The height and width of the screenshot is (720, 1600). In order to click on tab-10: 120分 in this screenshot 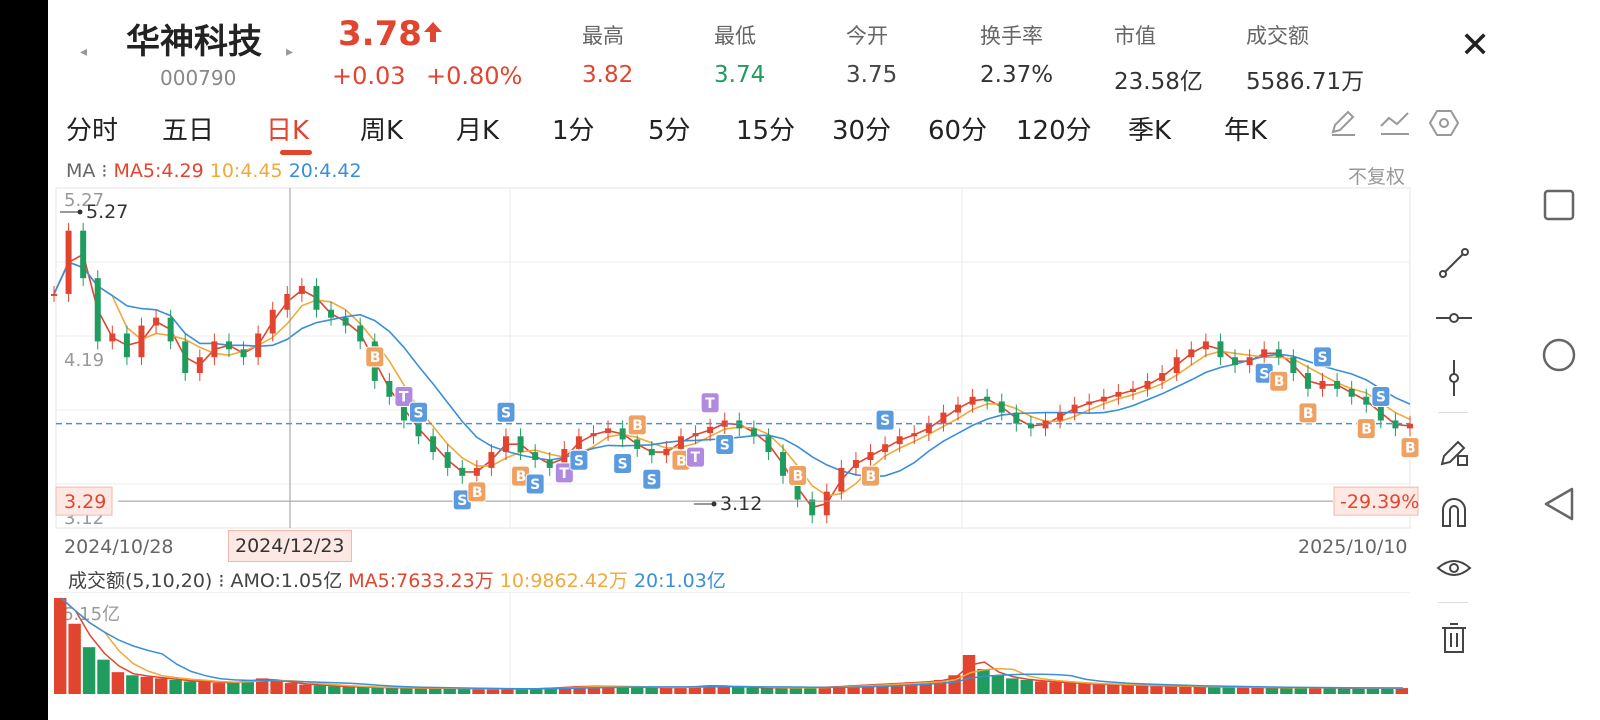, I will do `click(1054, 131)`.